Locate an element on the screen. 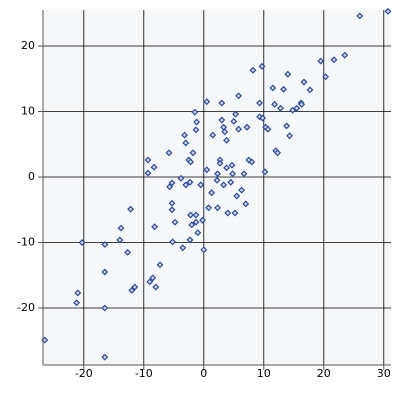  y-tick-label: 0 is located at coordinates (31, 176).